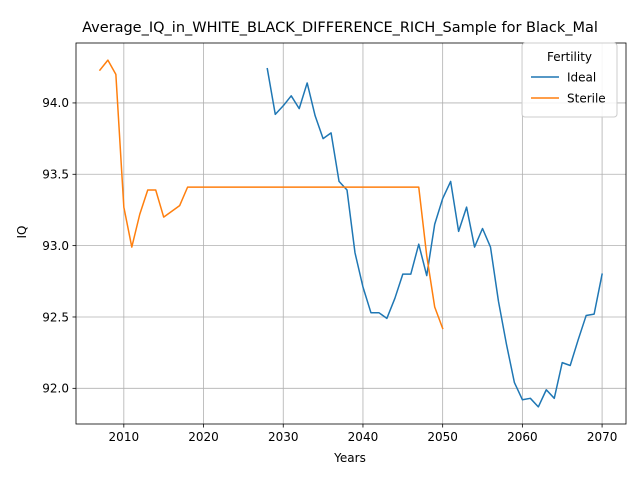  Describe the element at coordinates (203, 437) in the screenshot. I see `x-tick-label: 2020` at that location.